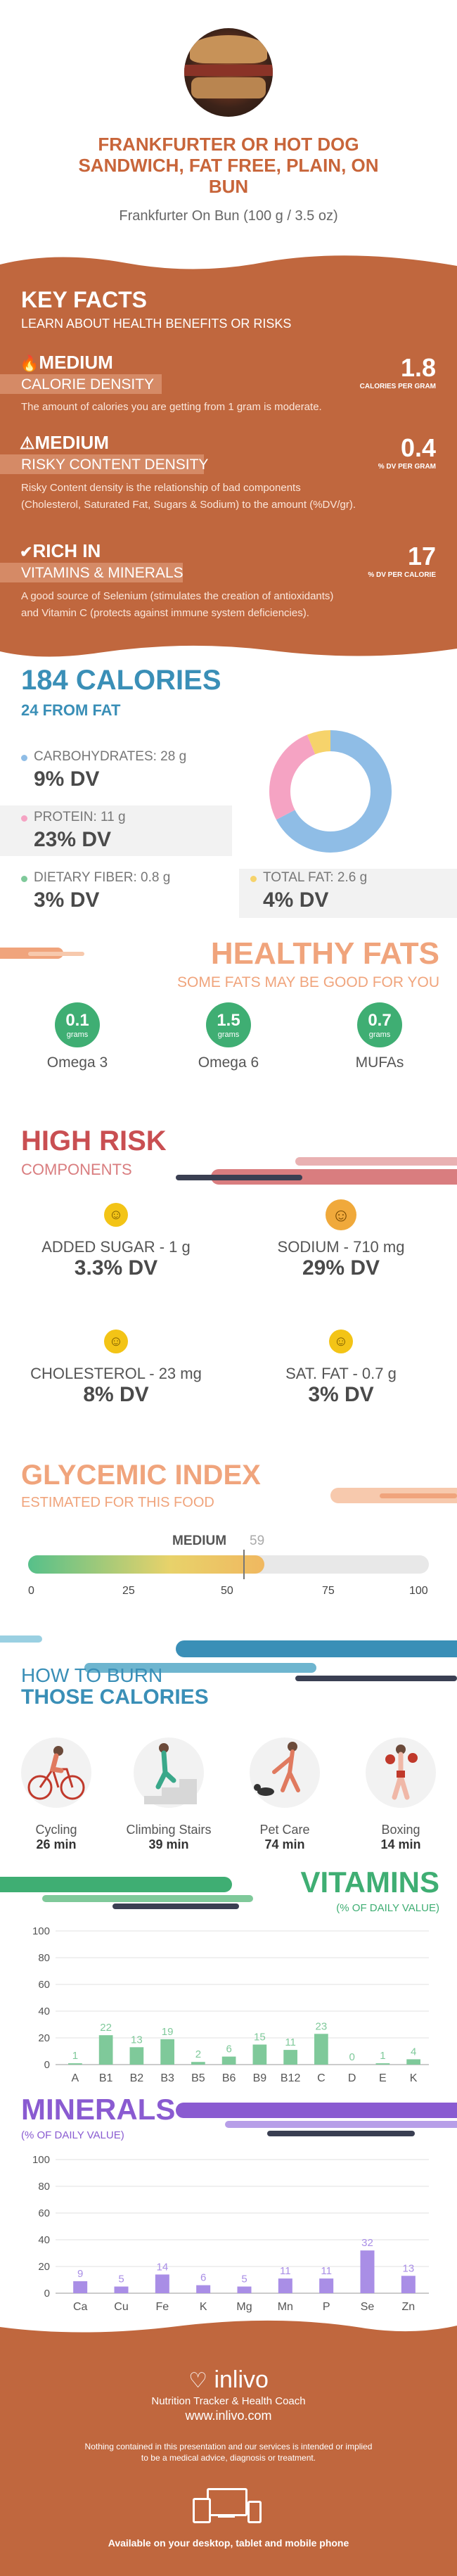 This screenshot has height=2576, width=457. What do you see at coordinates (116, 1394) in the screenshot?
I see `cholesterol-dv: 8% DV` at bounding box center [116, 1394].